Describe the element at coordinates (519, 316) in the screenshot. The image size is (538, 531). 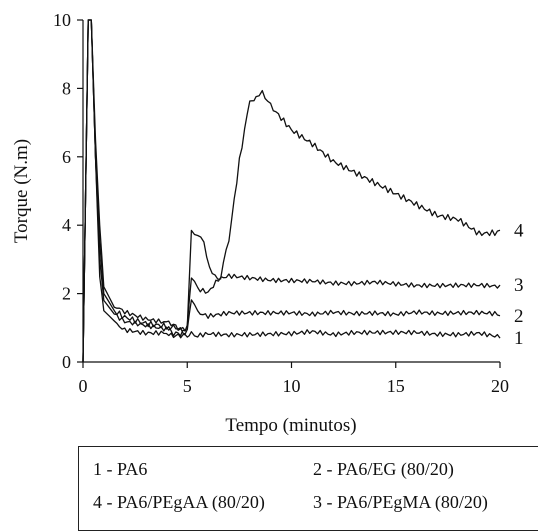
I see `series-end-label-2: 2` at that location.